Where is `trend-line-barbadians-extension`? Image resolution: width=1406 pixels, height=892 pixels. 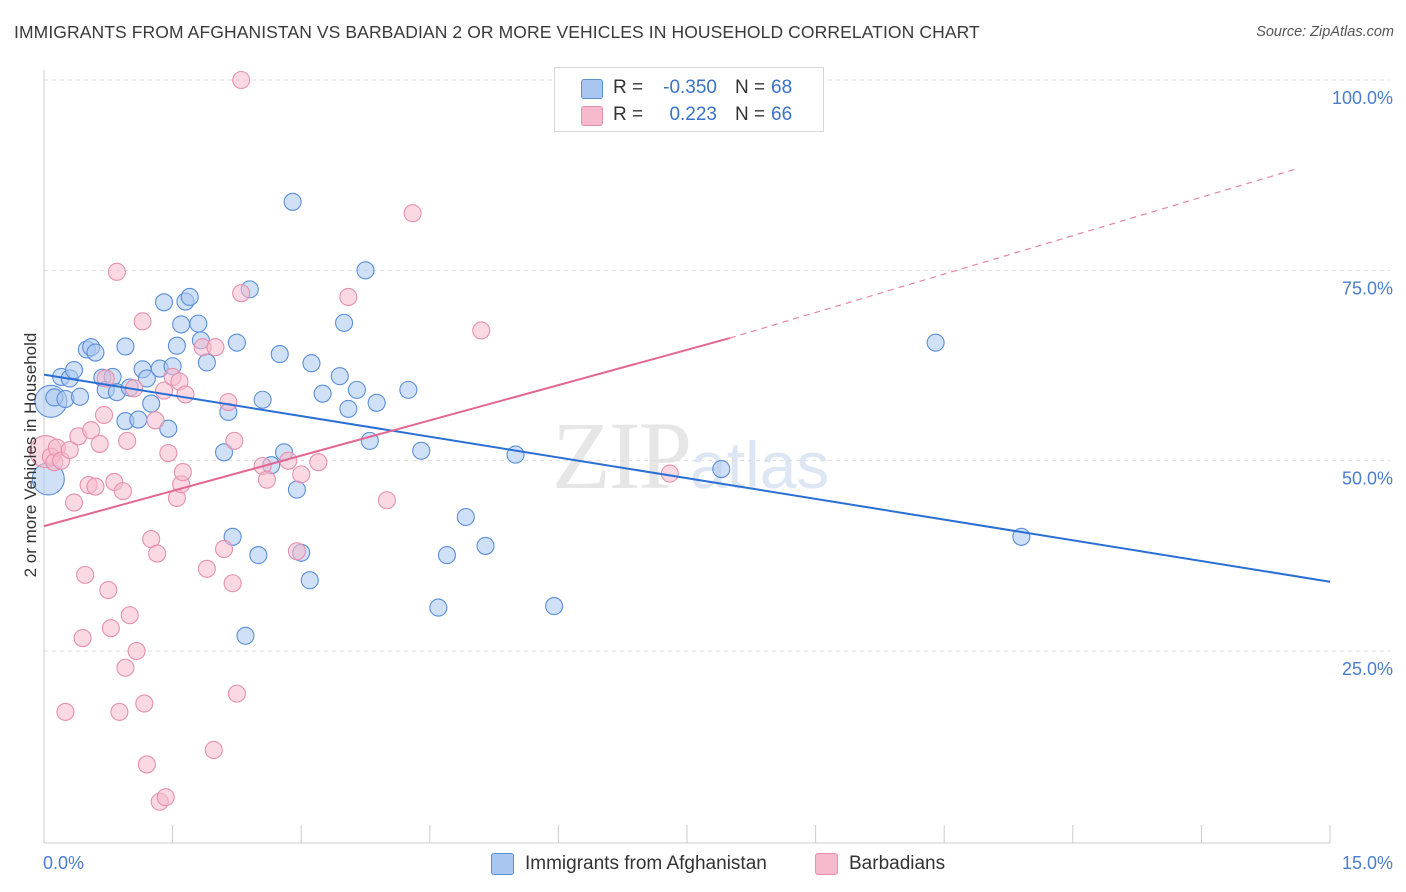 trend-line-barbadians-extension is located at coordinates (1012, 253).